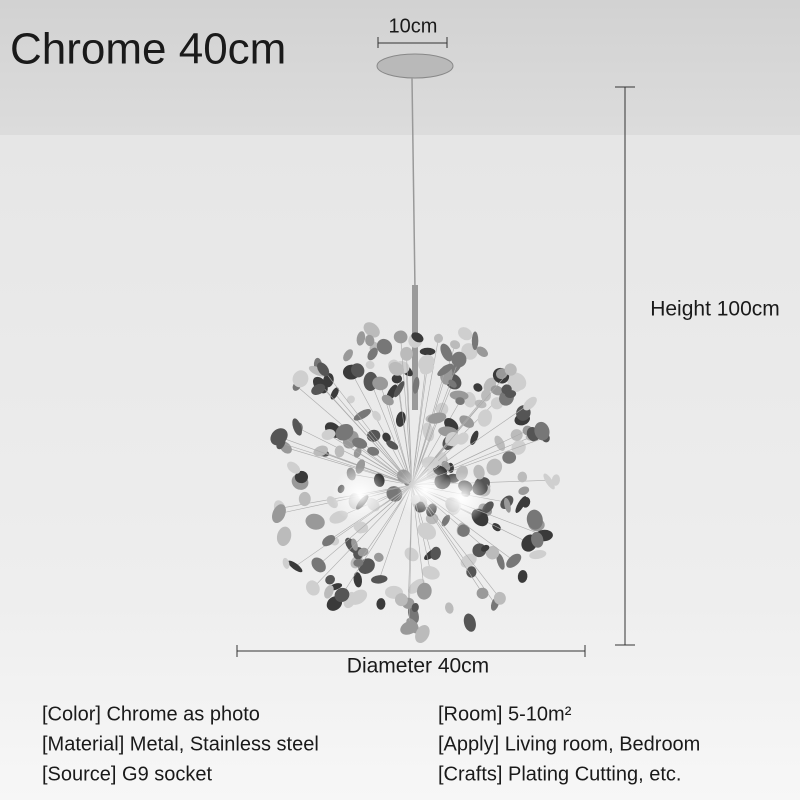  Describe the element at coordinates (418, 666) in the screenshot. I see `diameter-label: Diameter 40cm` at that location.